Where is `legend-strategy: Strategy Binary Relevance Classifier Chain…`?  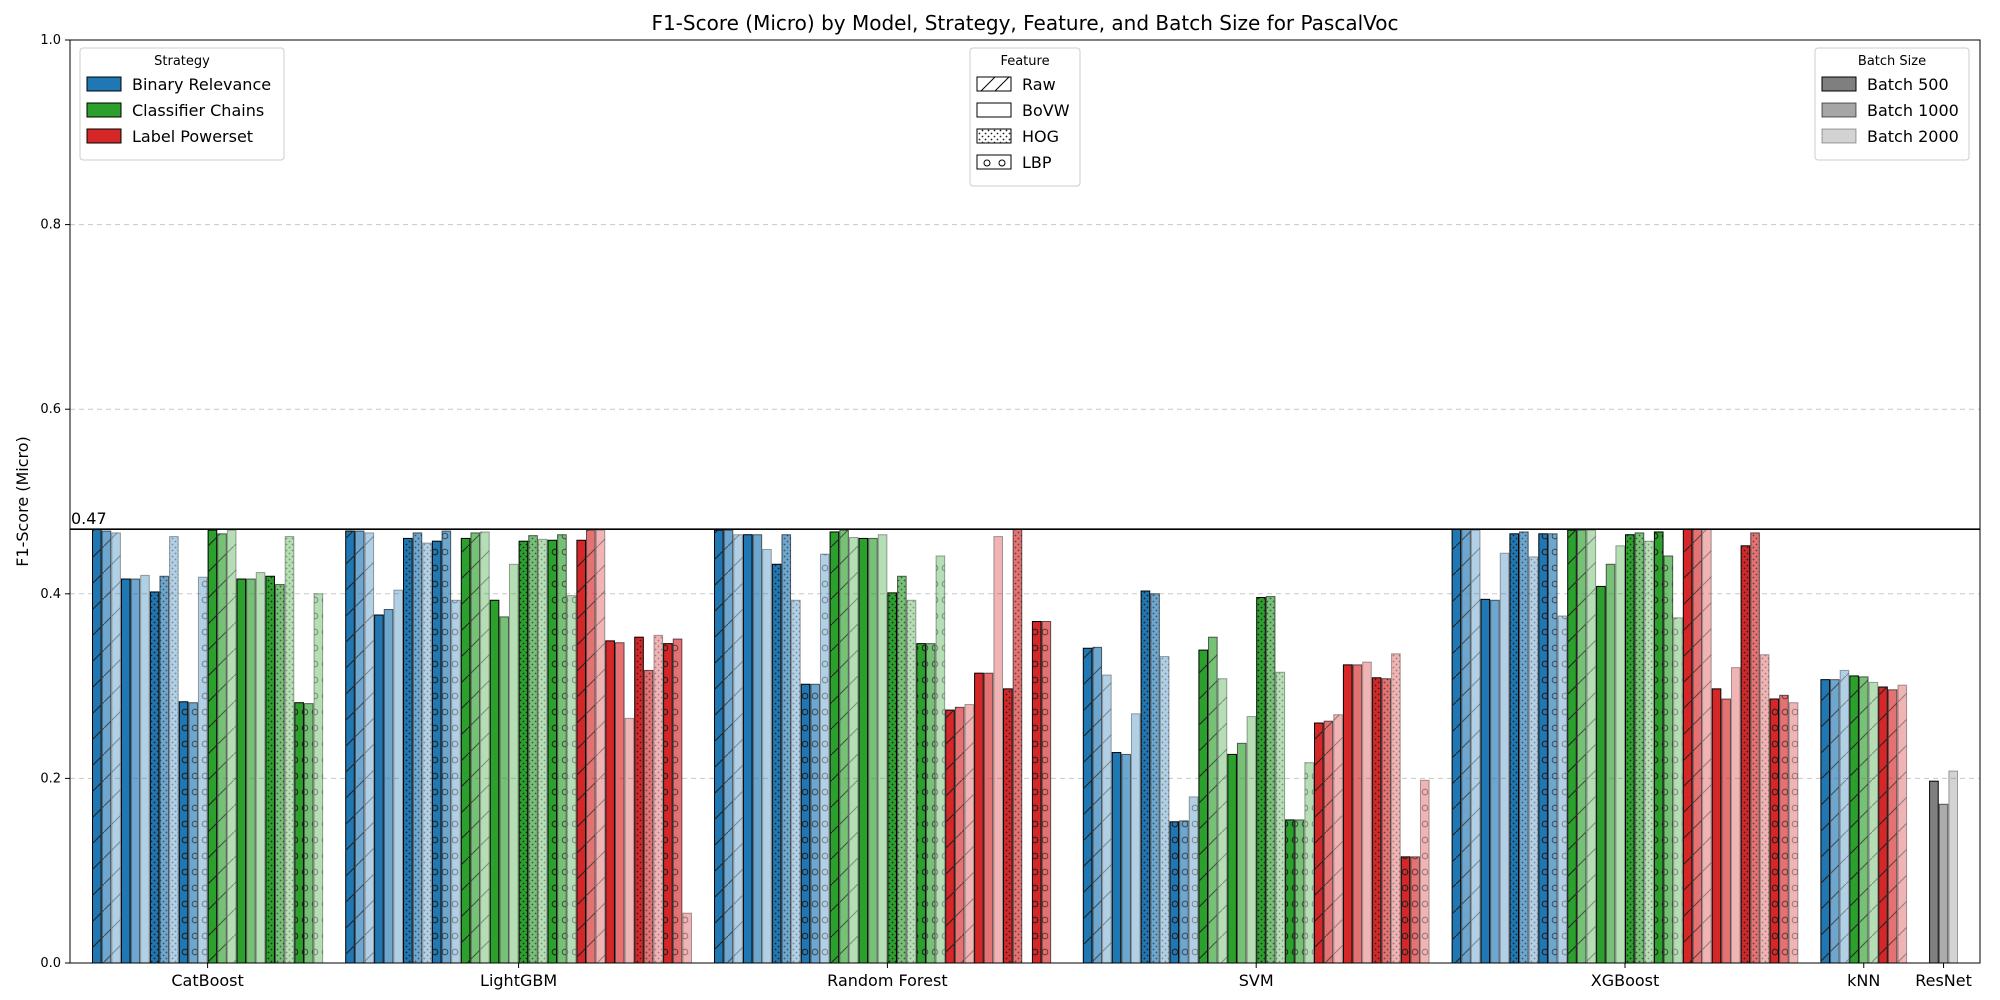
legend-strategy: Strategy Binary Relevance Classifier Chain… is located at coordinates (182, 104).